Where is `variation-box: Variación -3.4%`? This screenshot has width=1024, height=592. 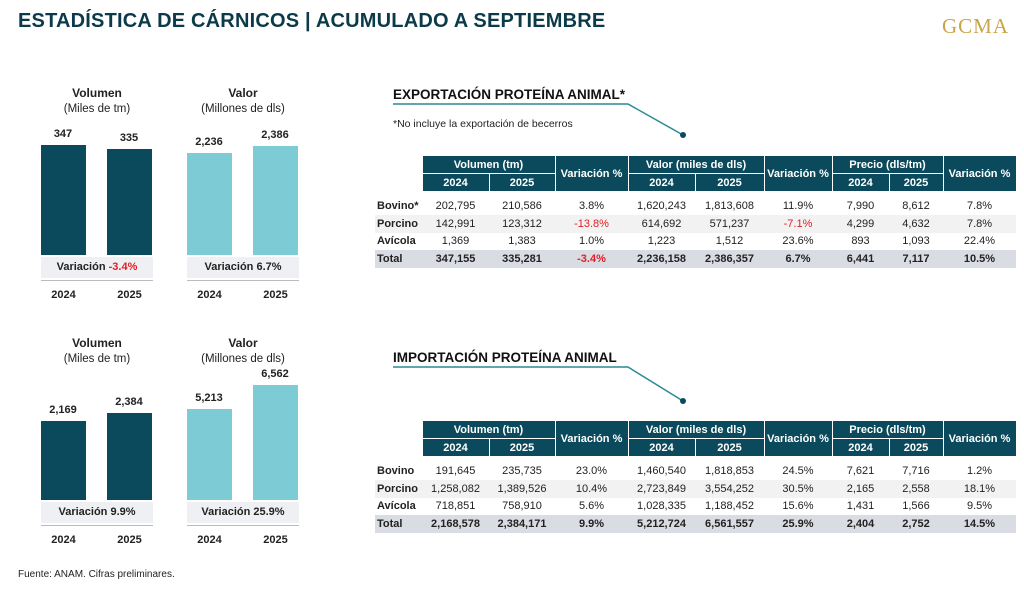
variation-box: Variación -3.4% is located at coordinates (97, 267).